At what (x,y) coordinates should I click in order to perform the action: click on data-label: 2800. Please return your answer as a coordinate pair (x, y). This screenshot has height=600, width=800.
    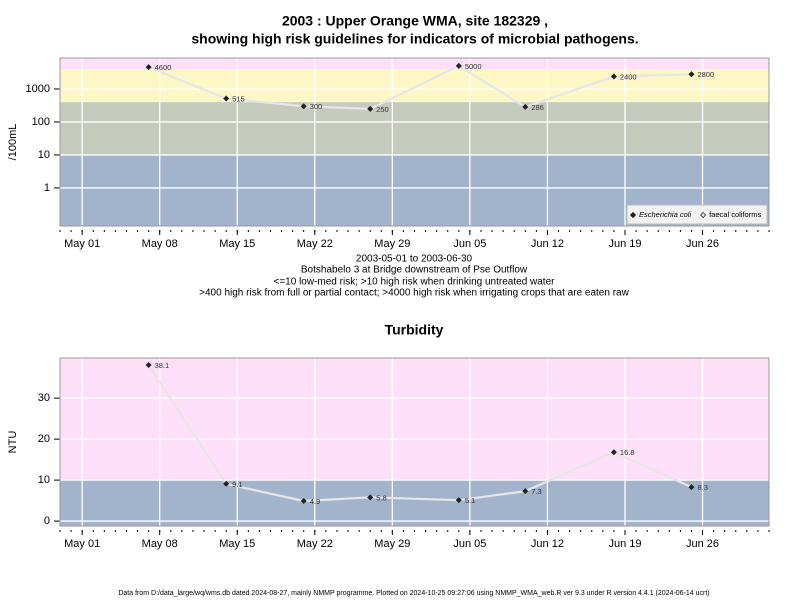
    Looking at the image, I should click on (705, 74).